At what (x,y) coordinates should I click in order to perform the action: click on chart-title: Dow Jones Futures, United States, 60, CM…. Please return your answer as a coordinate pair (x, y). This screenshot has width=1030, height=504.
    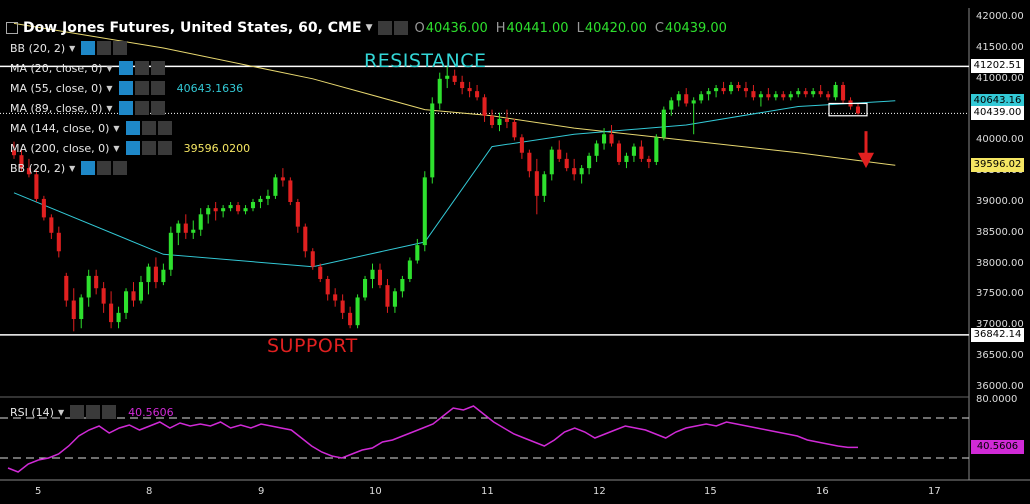
    Looking at the image, I should click on (192, 28).